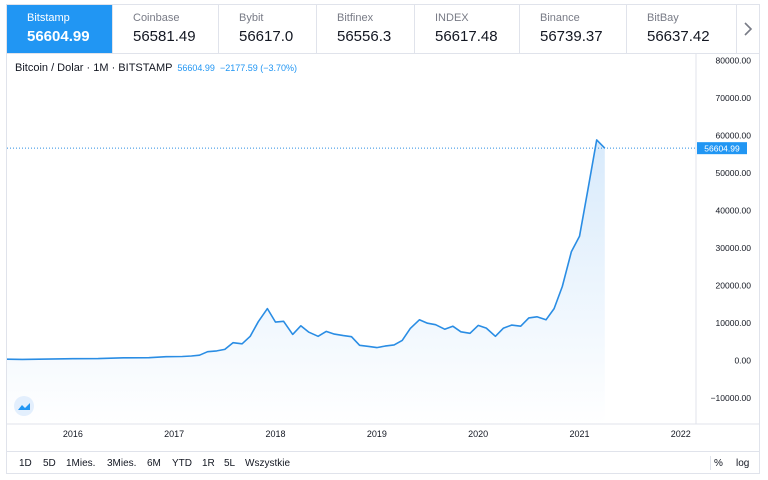 This screenshot has width=768, height=480. Describe the element at coordinates (571, 36) in the screenshot. I see `tab-price: 56739.37` at that location.